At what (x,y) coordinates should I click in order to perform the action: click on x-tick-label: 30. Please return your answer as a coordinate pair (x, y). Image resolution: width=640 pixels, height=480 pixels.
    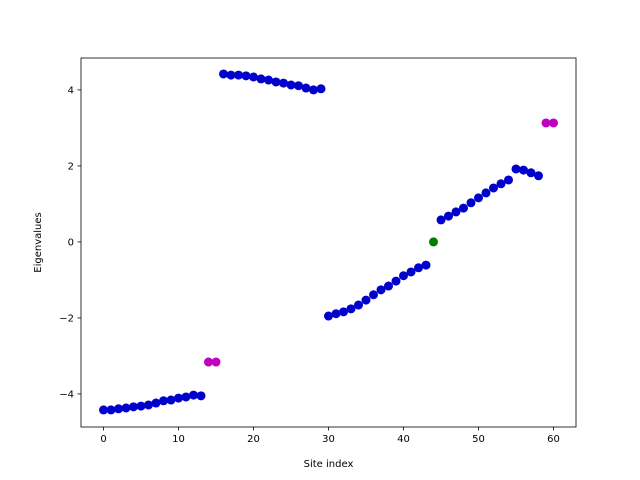
    Looking at the image, I should click on (328, 439).